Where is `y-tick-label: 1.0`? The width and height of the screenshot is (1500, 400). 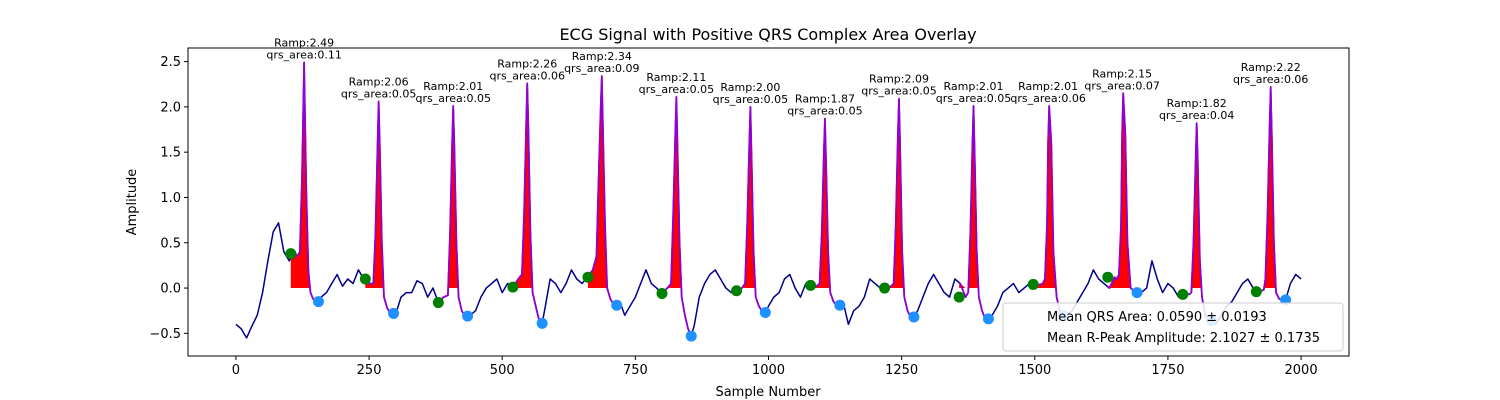 y-tick-label: 1.0 is located at coordinates (170, 198).